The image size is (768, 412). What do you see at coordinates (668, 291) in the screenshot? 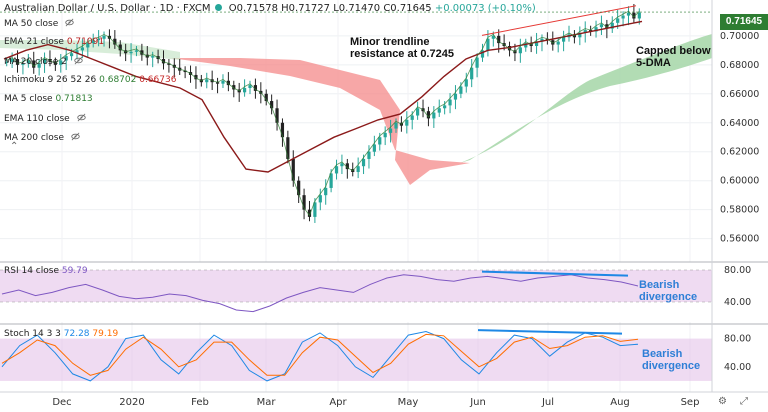
I see `annotation-rsi-divergence: Bearish divergence` at bounding box center [668, 291].